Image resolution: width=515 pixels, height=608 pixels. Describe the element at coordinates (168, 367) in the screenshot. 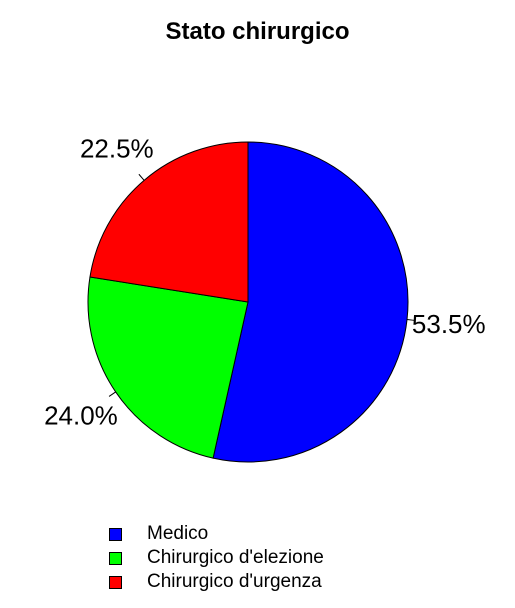

I see `pie-slice-chirurgico-d-elezione` at that location.